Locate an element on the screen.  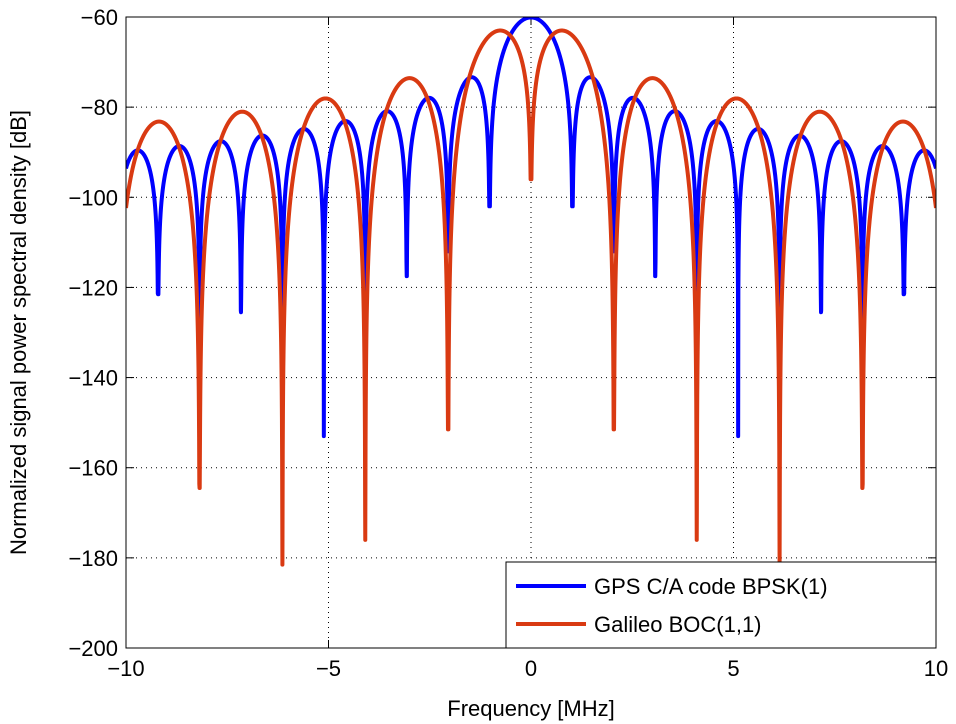
legend-box is located at coordinates (721, 605).